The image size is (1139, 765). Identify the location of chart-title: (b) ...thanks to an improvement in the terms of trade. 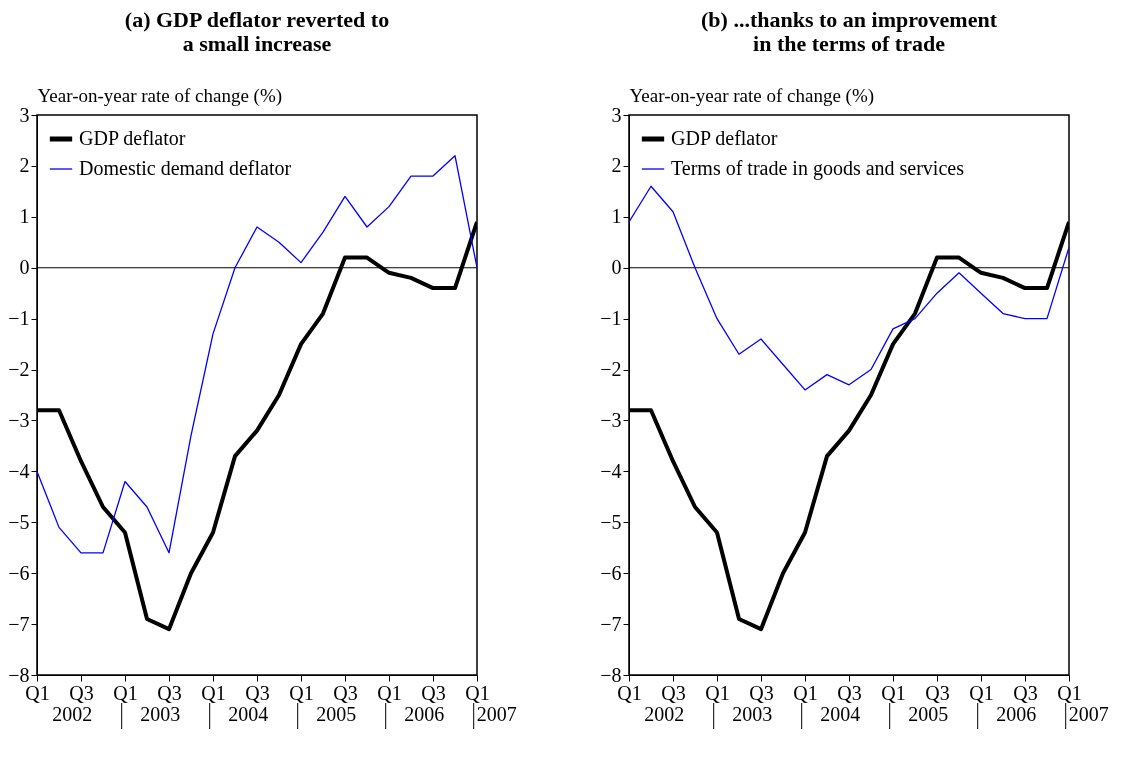
(849, 31).